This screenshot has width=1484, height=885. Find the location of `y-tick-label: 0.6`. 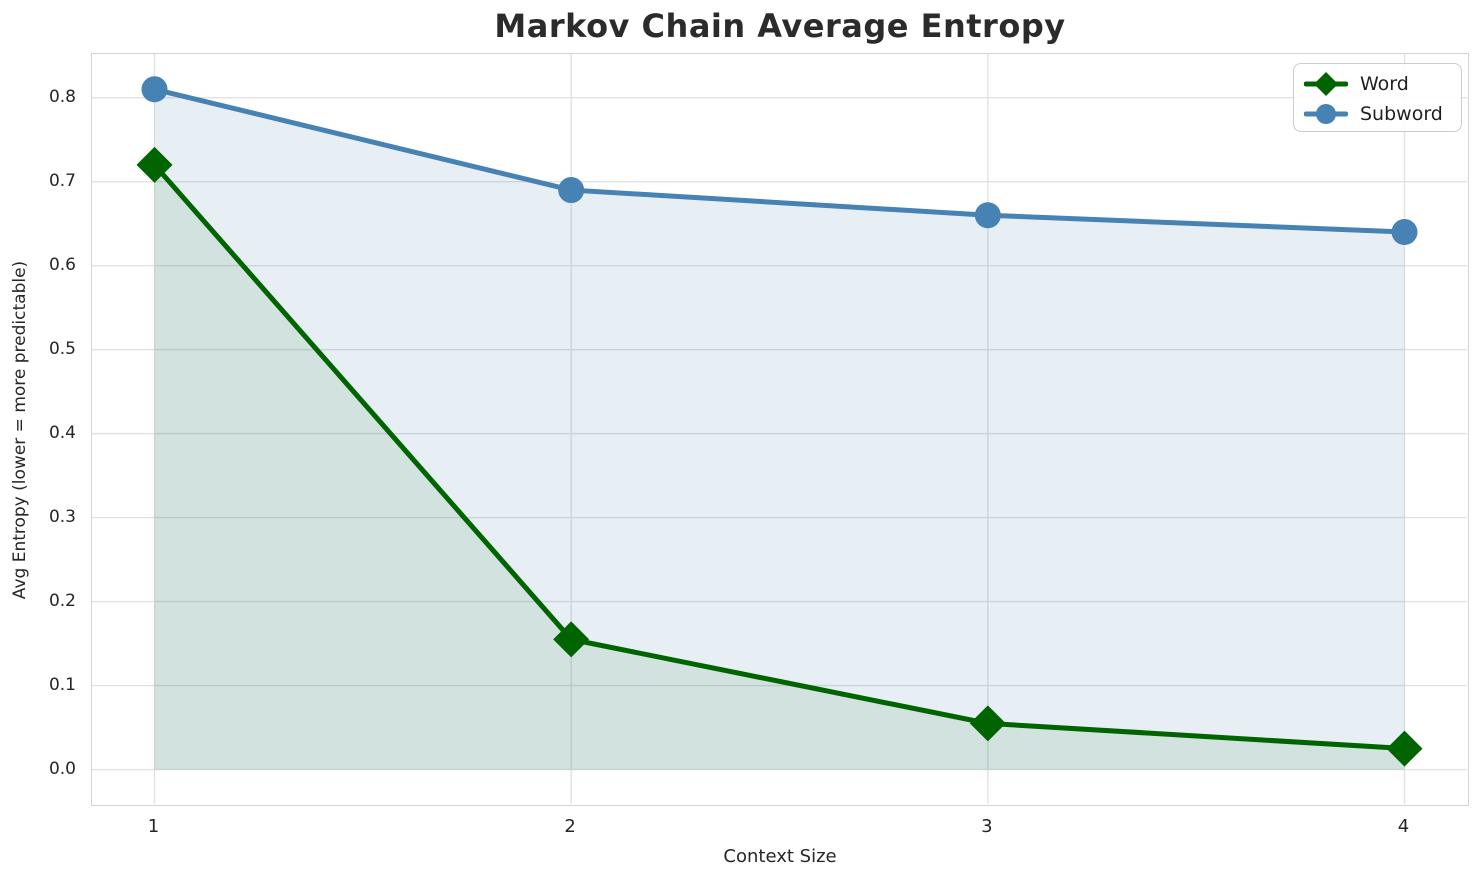

y-tick-label: 0.6 is located at coordinates (62, 264).